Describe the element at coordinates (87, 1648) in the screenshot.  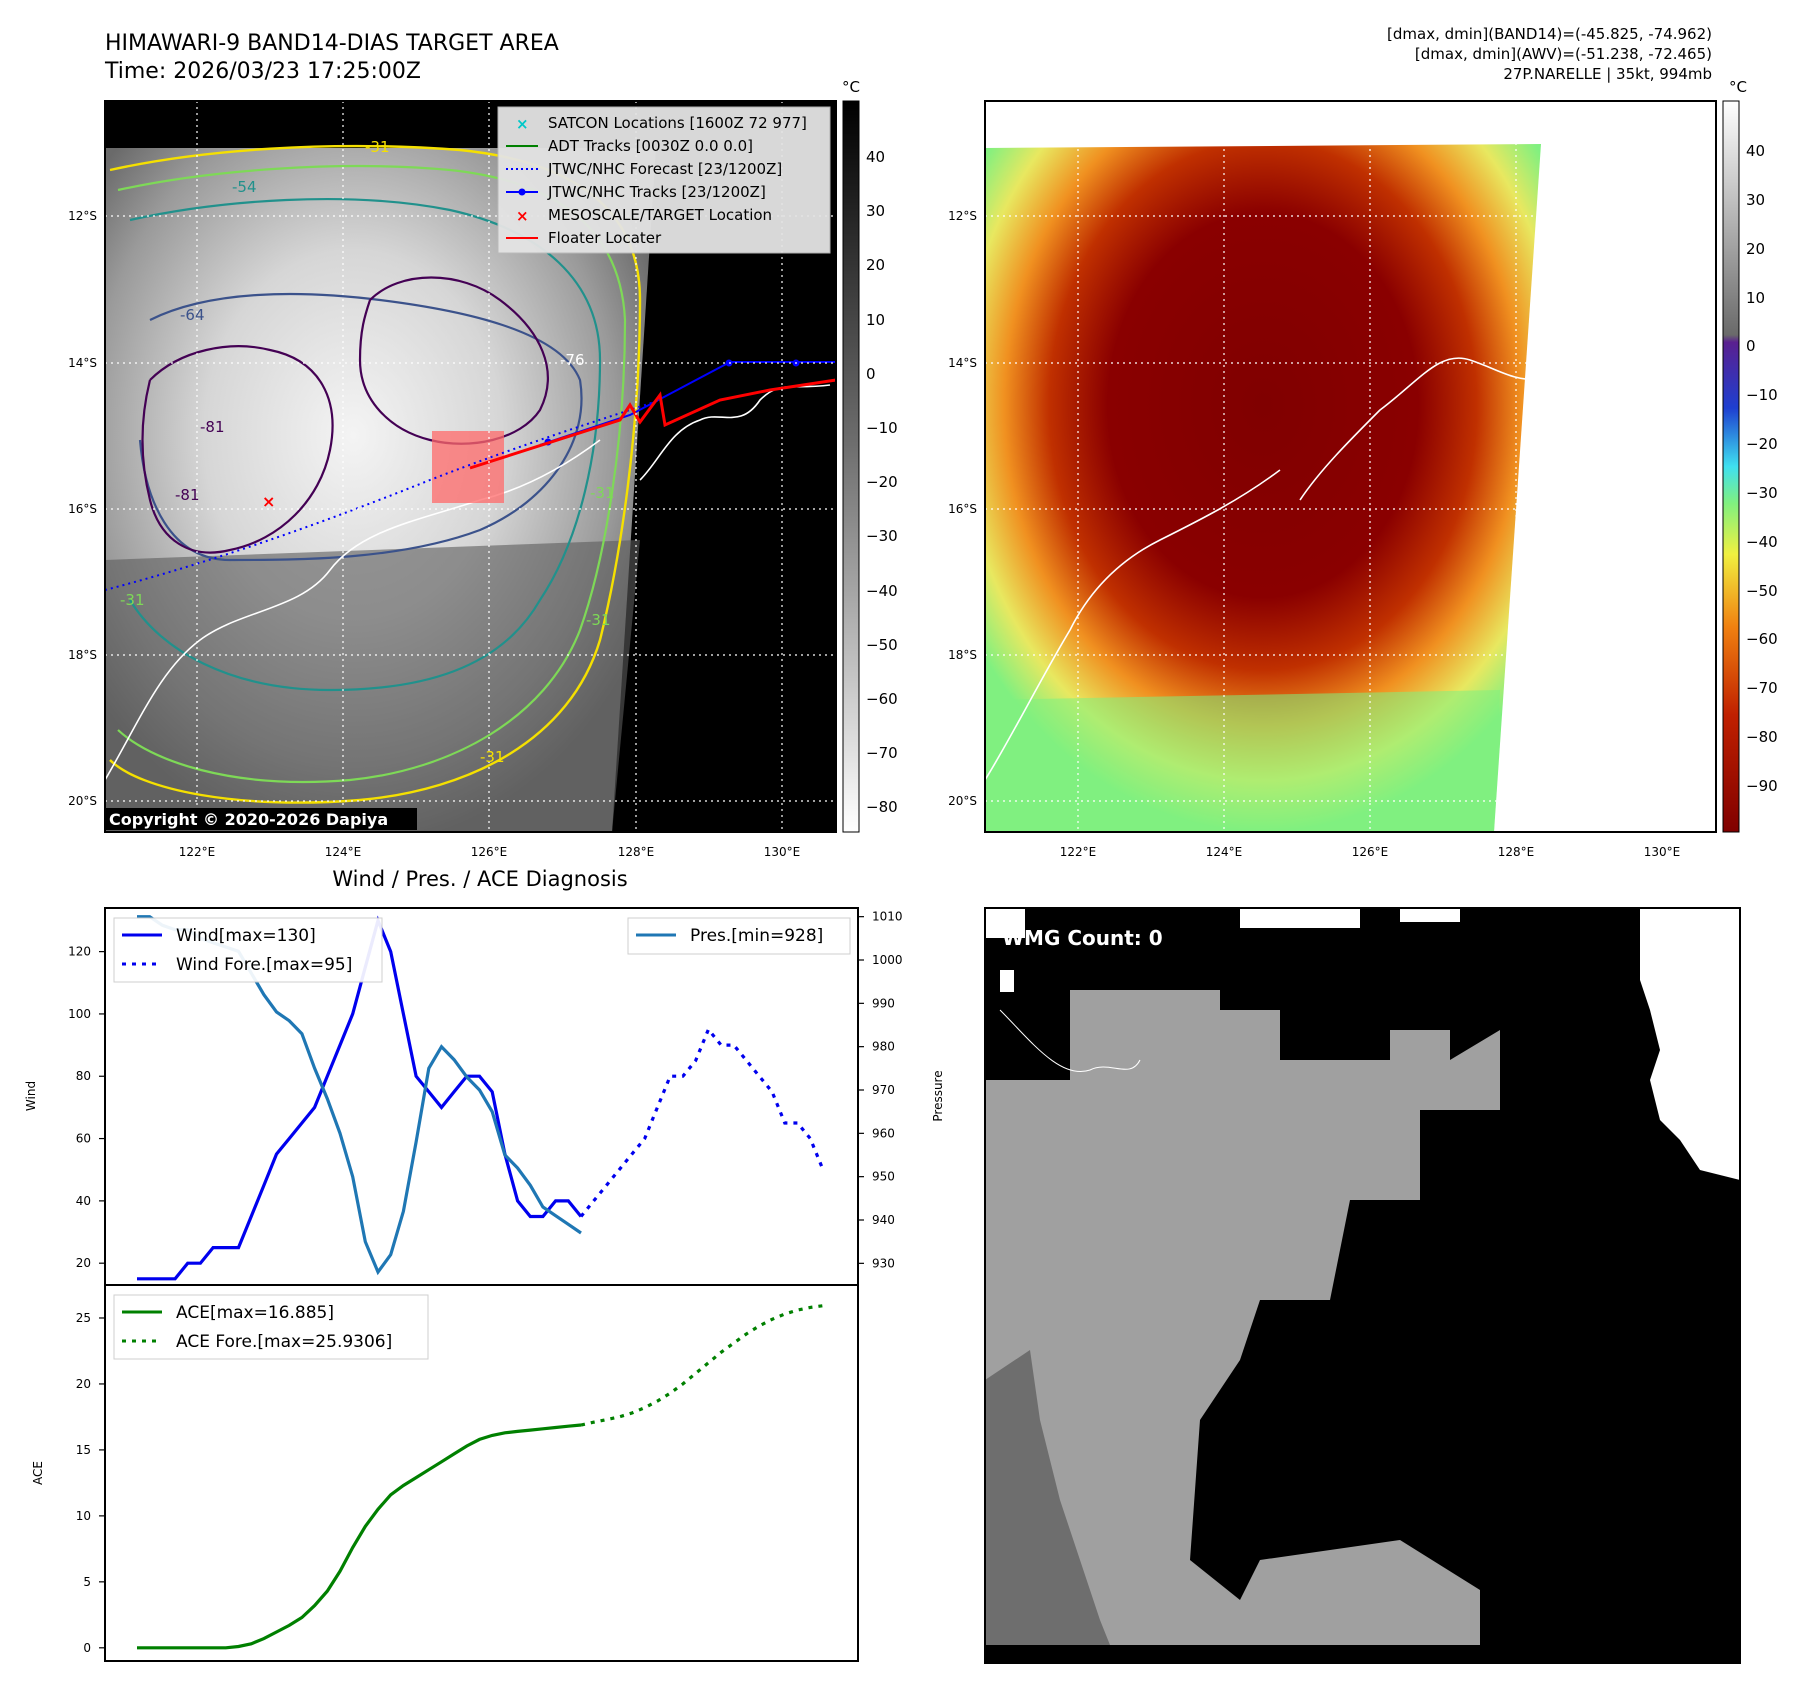
I see `ace-tick: 0` at that location.